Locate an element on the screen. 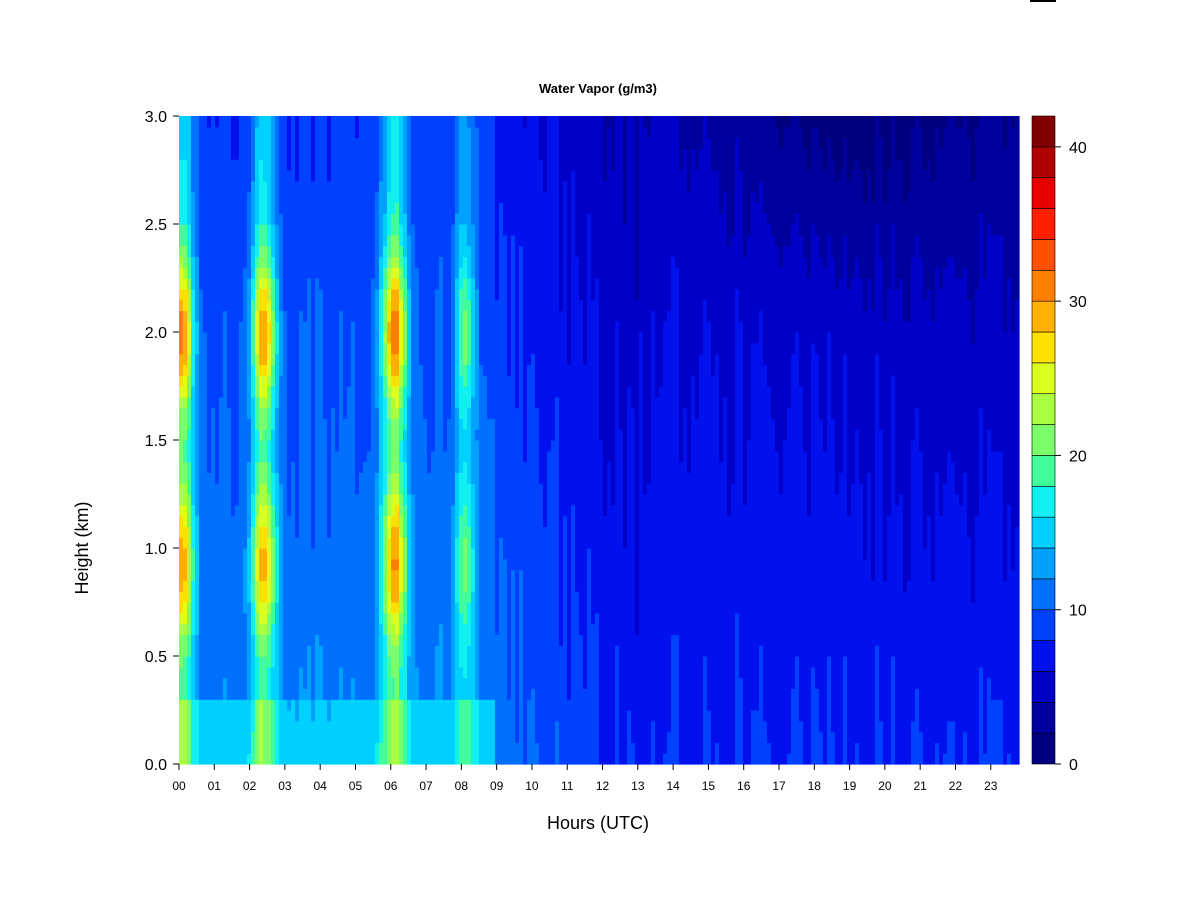  chart-title: Water Vapor (g/m3) is located at coordinates (598, 88).